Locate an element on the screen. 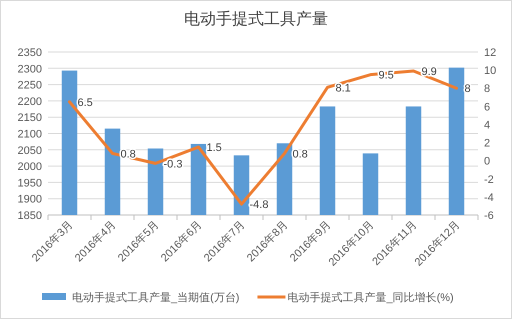 This screenshot has height=319, width=512. y-tick-label: 2150 is located at coordinates (30, 118).